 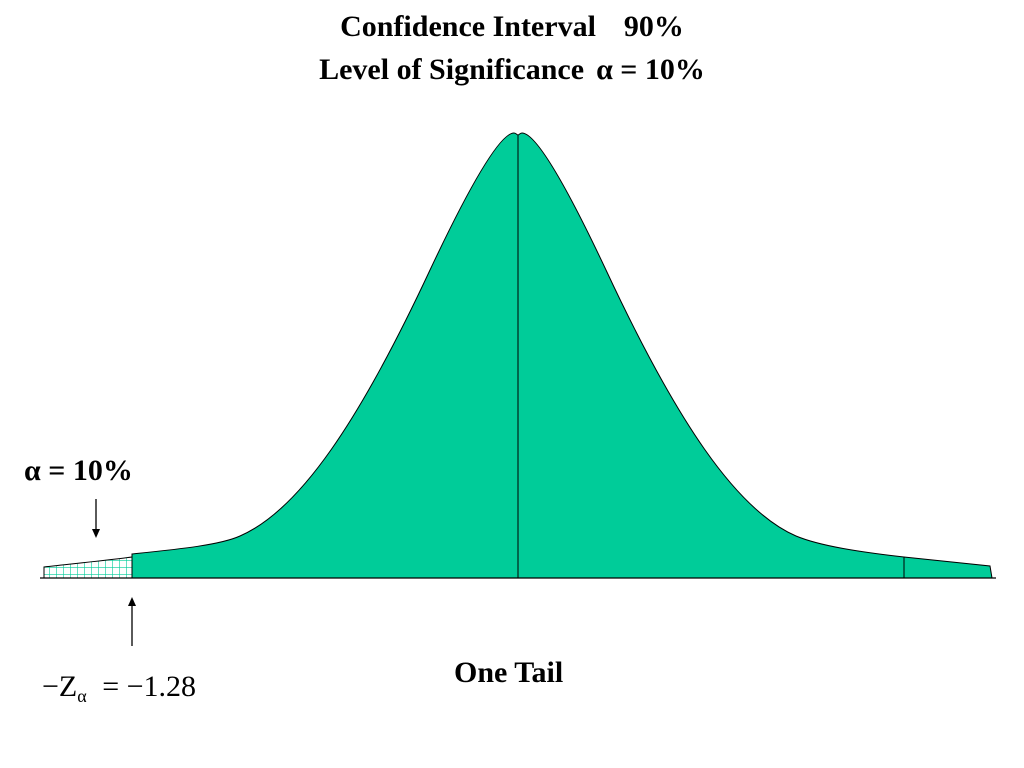 What do you see at coordinates (650, 69) in the screenshot?
I see `significance-level-value: α = 10%` at bounding box center [650, 69].